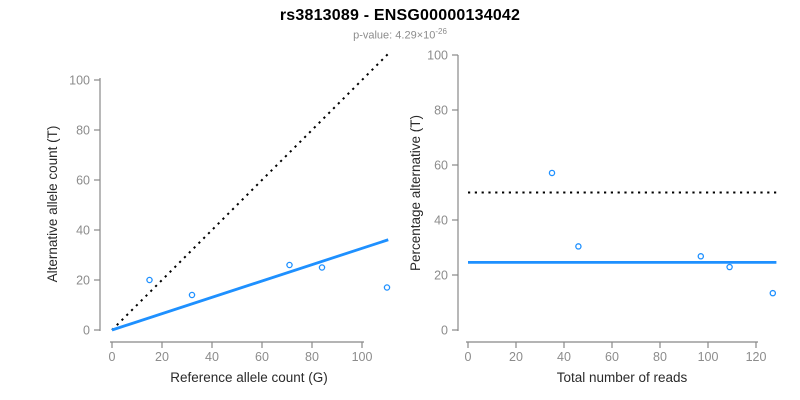 Image resolution: width=800 pixels, height=400 pixels. What do you see at coordinates (249, 377) in the screenshot?
I see `x-axis-title: Reference allele count (G)` at bounding box center [249, 377].